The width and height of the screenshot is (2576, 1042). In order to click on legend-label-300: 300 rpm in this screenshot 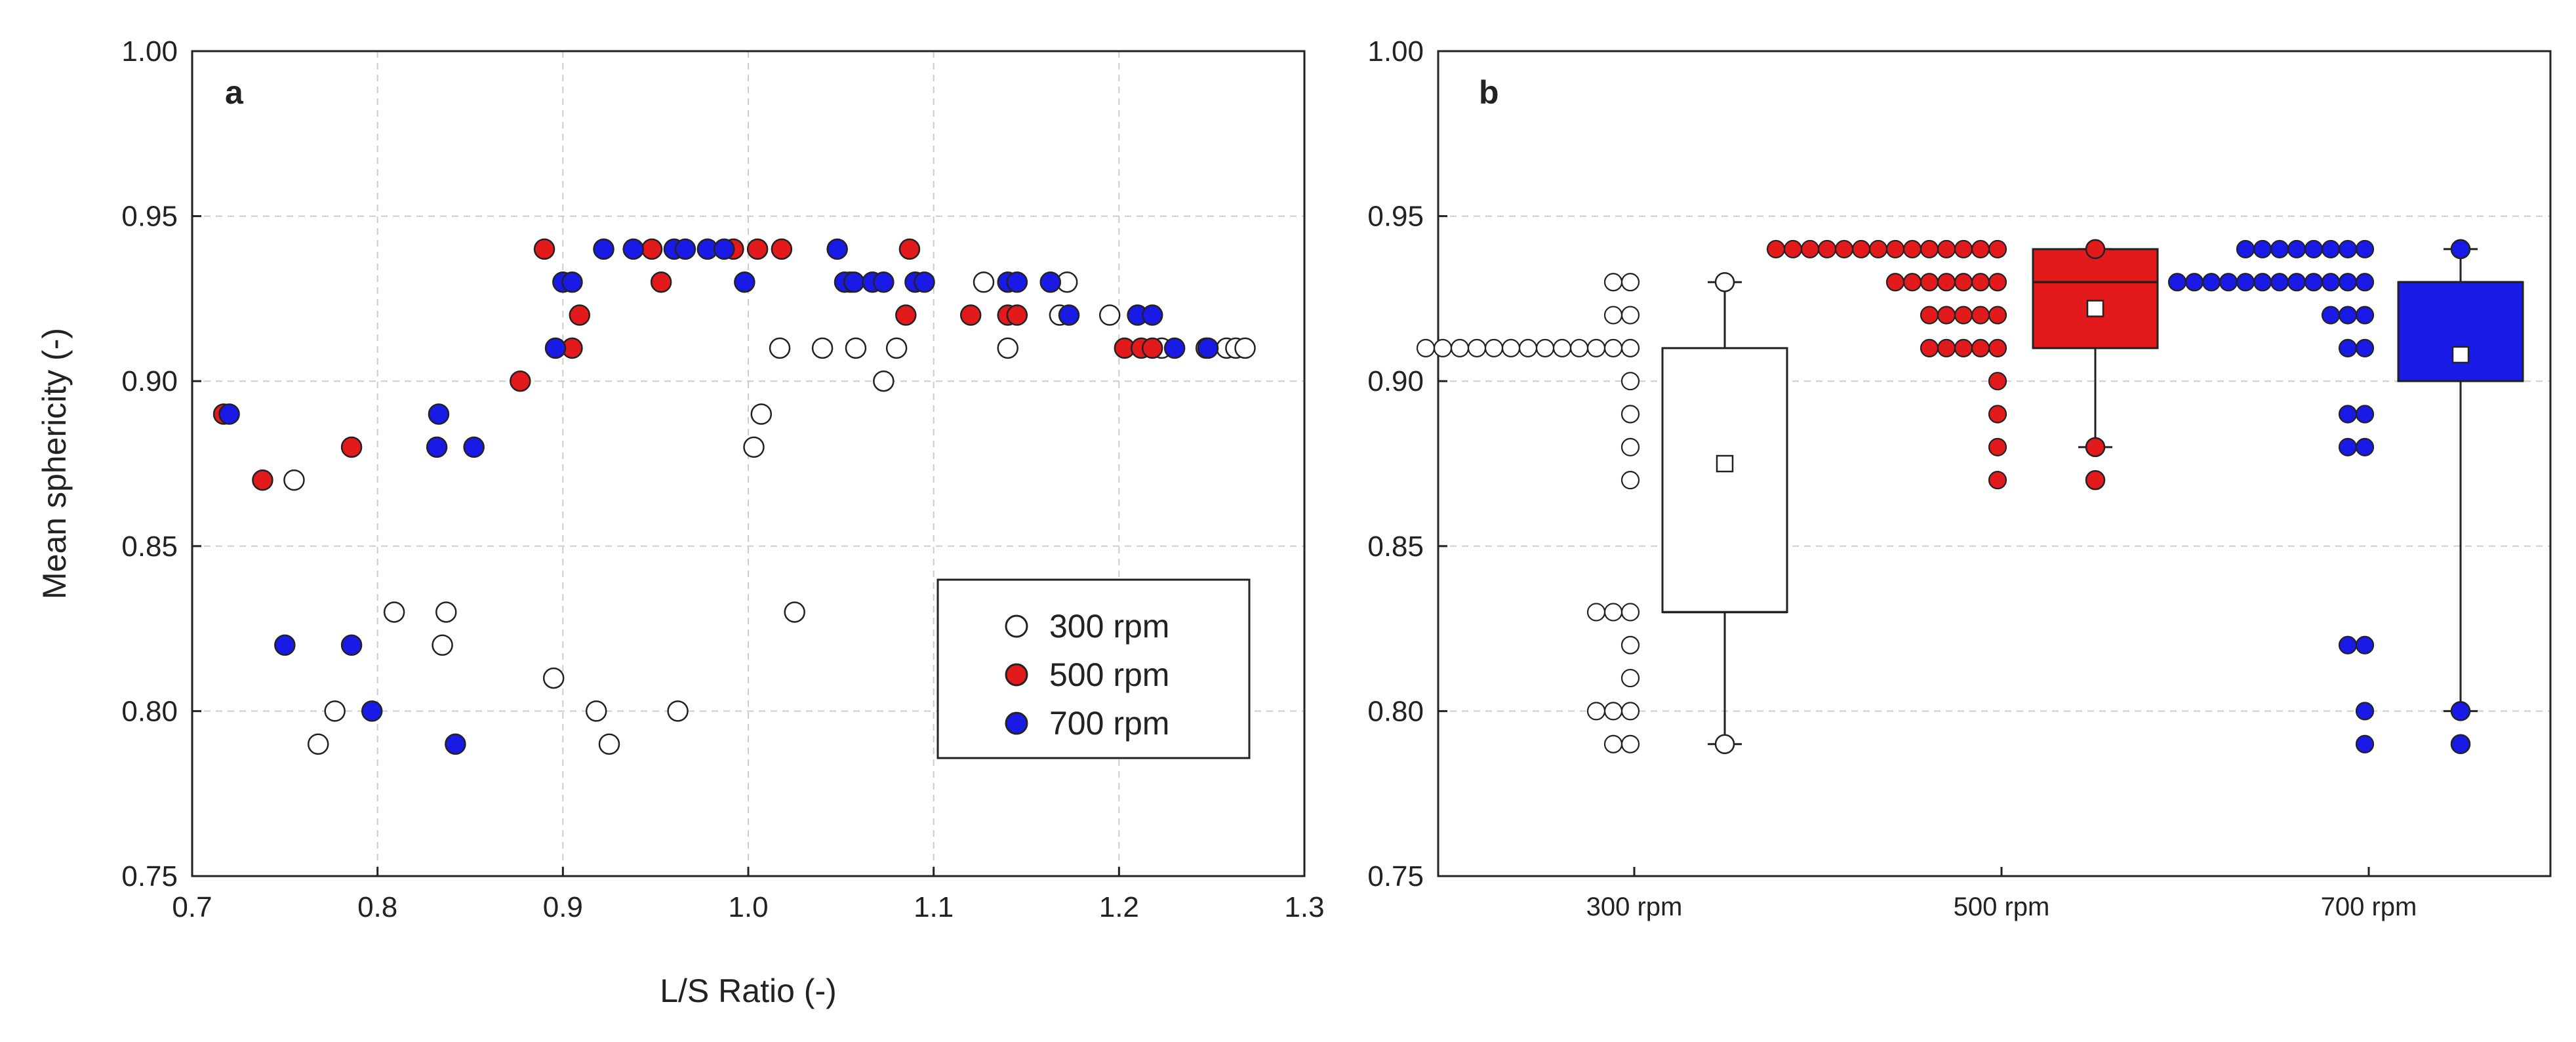, I will do `click(1109, 626)`.